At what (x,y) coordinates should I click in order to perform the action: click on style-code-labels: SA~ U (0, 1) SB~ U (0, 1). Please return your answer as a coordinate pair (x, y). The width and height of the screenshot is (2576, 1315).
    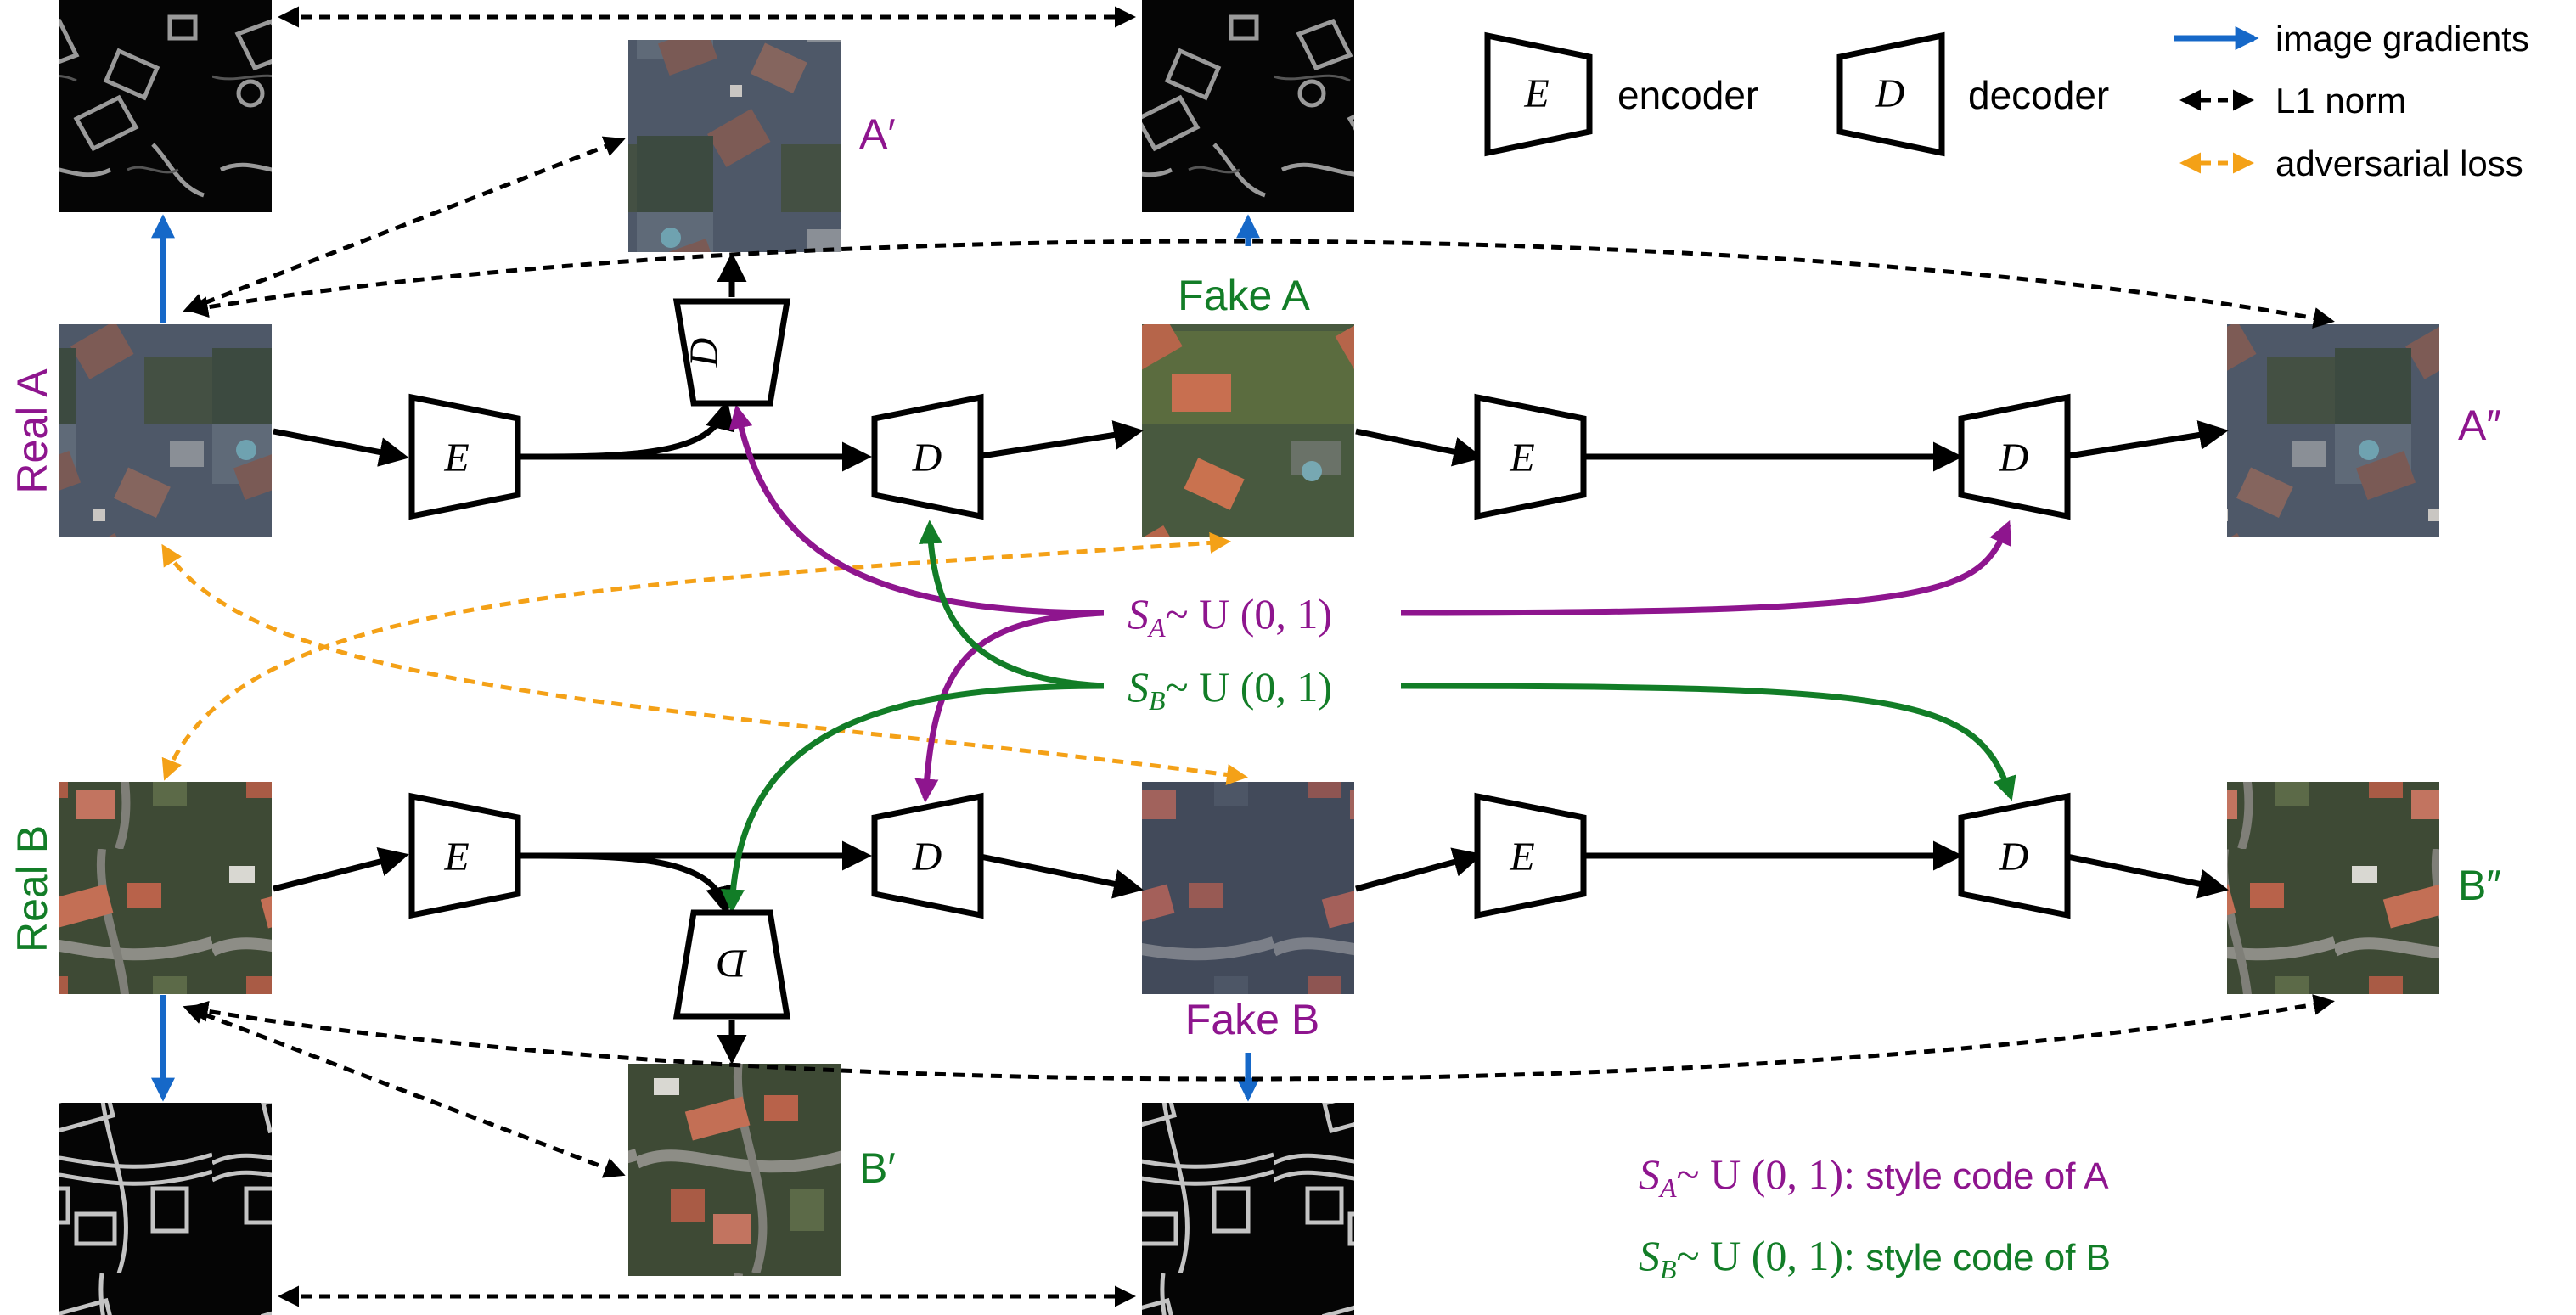
    Looking at the image, I should click on (1252, 651).